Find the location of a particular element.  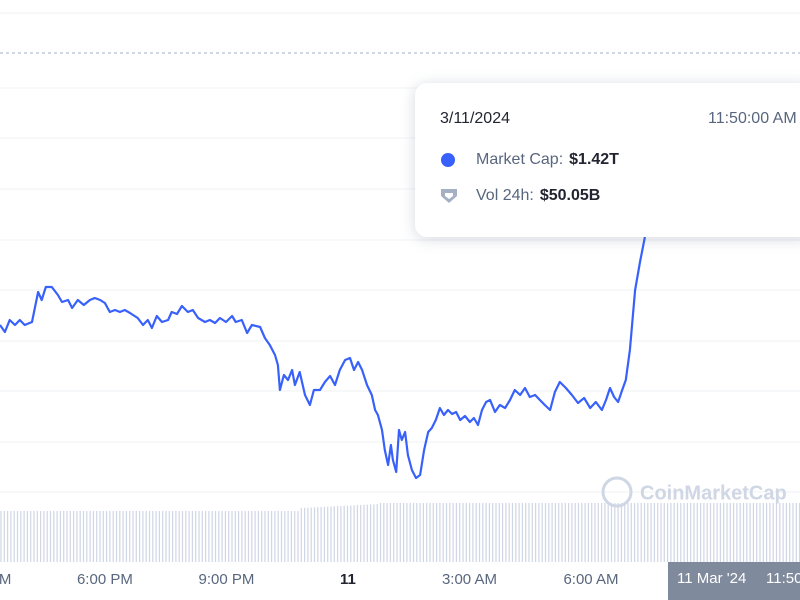

market-cap-icon is located at coordinates (448, 160).